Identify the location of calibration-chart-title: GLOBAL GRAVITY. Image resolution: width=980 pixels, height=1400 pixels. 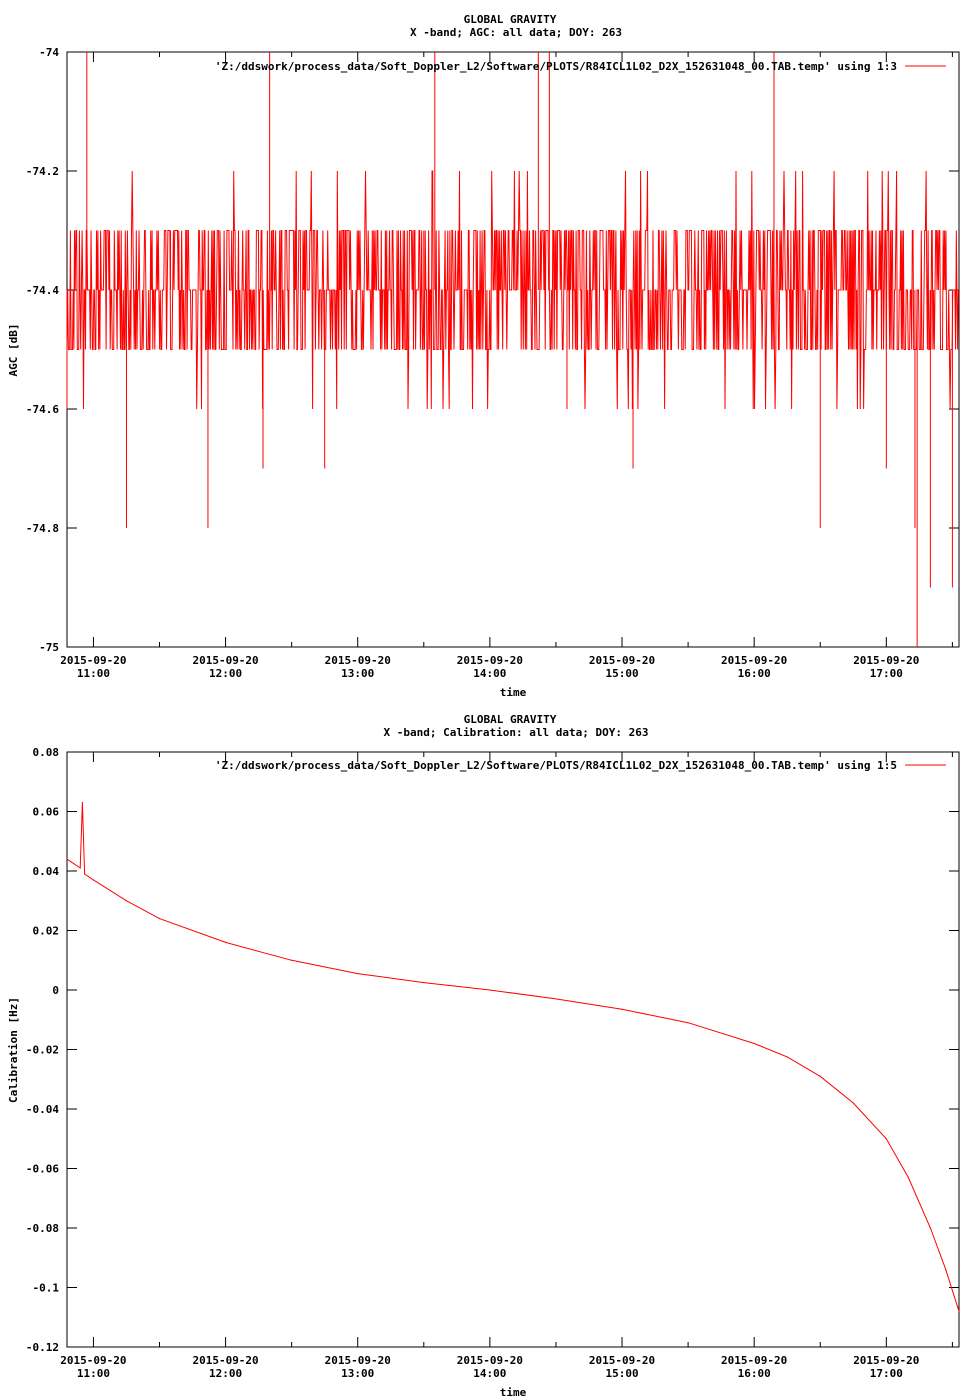
(510, 719).